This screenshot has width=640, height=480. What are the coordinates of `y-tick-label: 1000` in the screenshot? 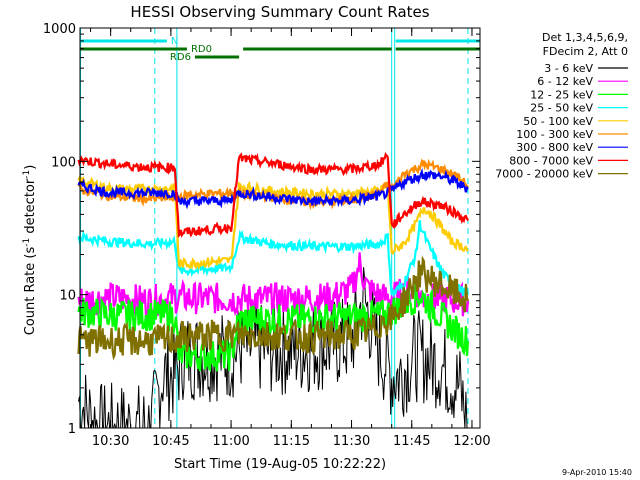 It's located at (59, 29).